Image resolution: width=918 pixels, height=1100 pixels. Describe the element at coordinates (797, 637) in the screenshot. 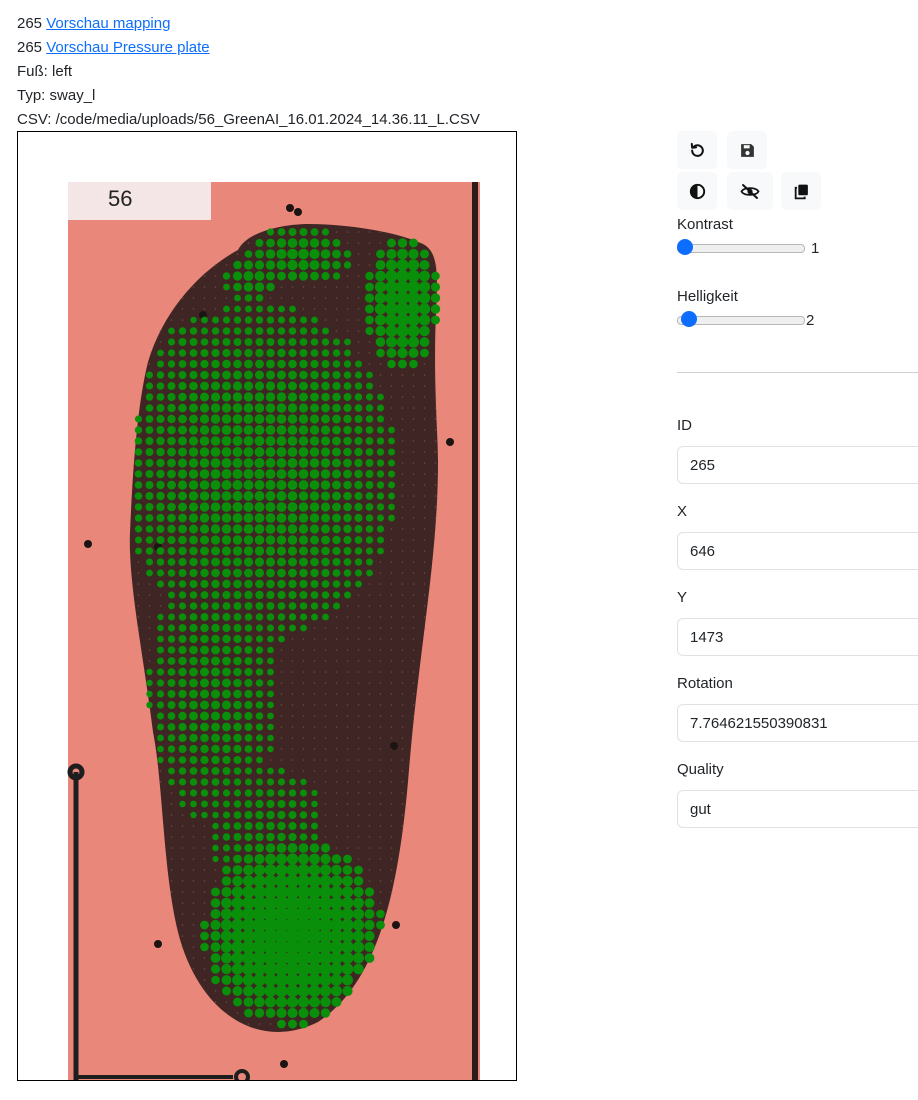

I see `y-input` at that location.